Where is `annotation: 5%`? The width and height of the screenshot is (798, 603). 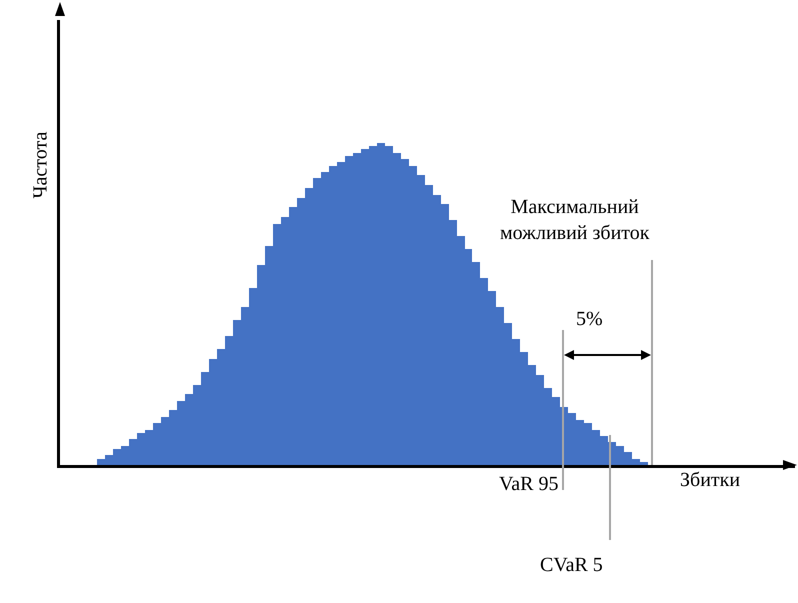
annotation: 5% is located at coordinates (589, 319).